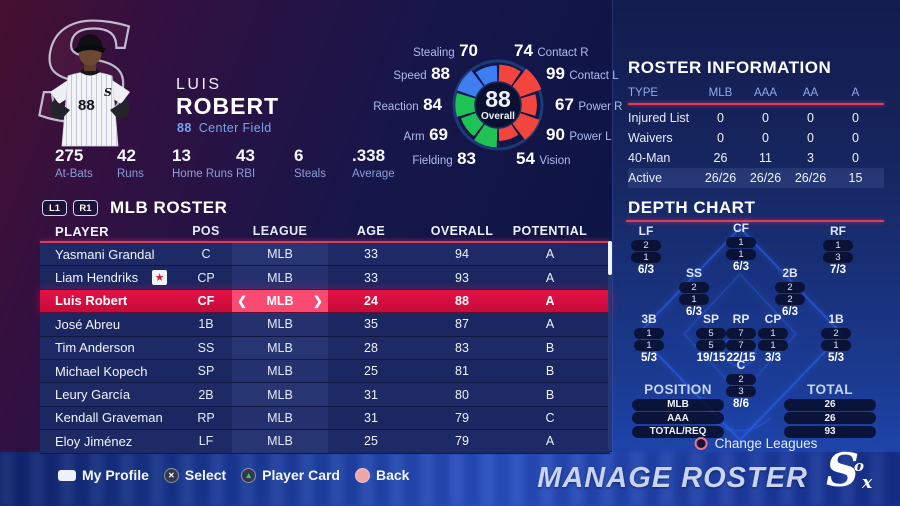  What do you see at coordinates (90, 90) in the screenshot?
I see `player-figure: 88 S` at bounding box center [90, 90].